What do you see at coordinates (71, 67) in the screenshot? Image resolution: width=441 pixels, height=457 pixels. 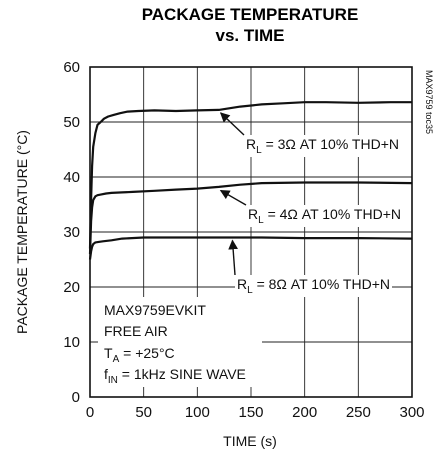 I see `y-tick-label: 60` at bounding box center [71, 67].